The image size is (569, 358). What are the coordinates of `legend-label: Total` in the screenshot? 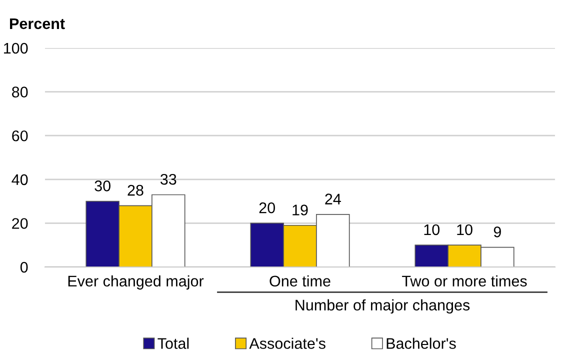 It's located at (173, 343).